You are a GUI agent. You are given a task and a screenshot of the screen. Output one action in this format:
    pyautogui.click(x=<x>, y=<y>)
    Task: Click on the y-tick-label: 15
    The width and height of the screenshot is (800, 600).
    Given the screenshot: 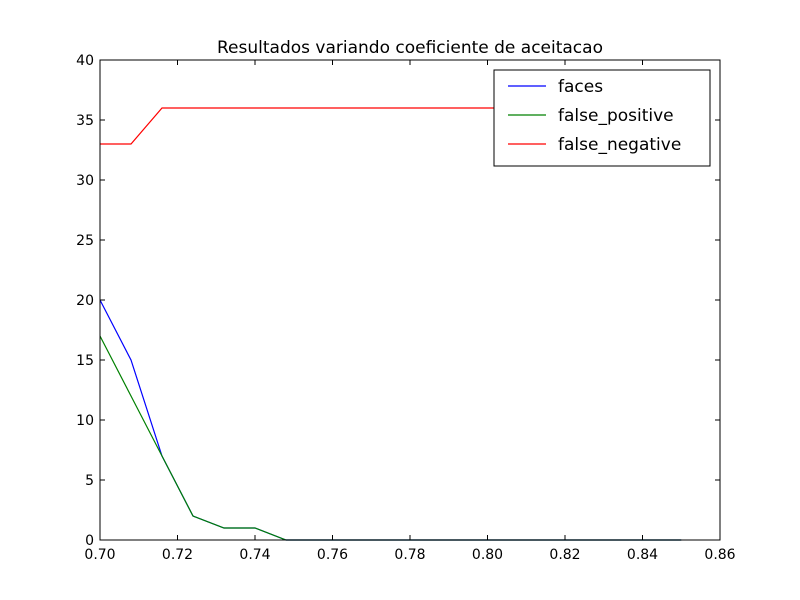 What is the action you would take?
    pyautogui.click(x=85, y=361)
    